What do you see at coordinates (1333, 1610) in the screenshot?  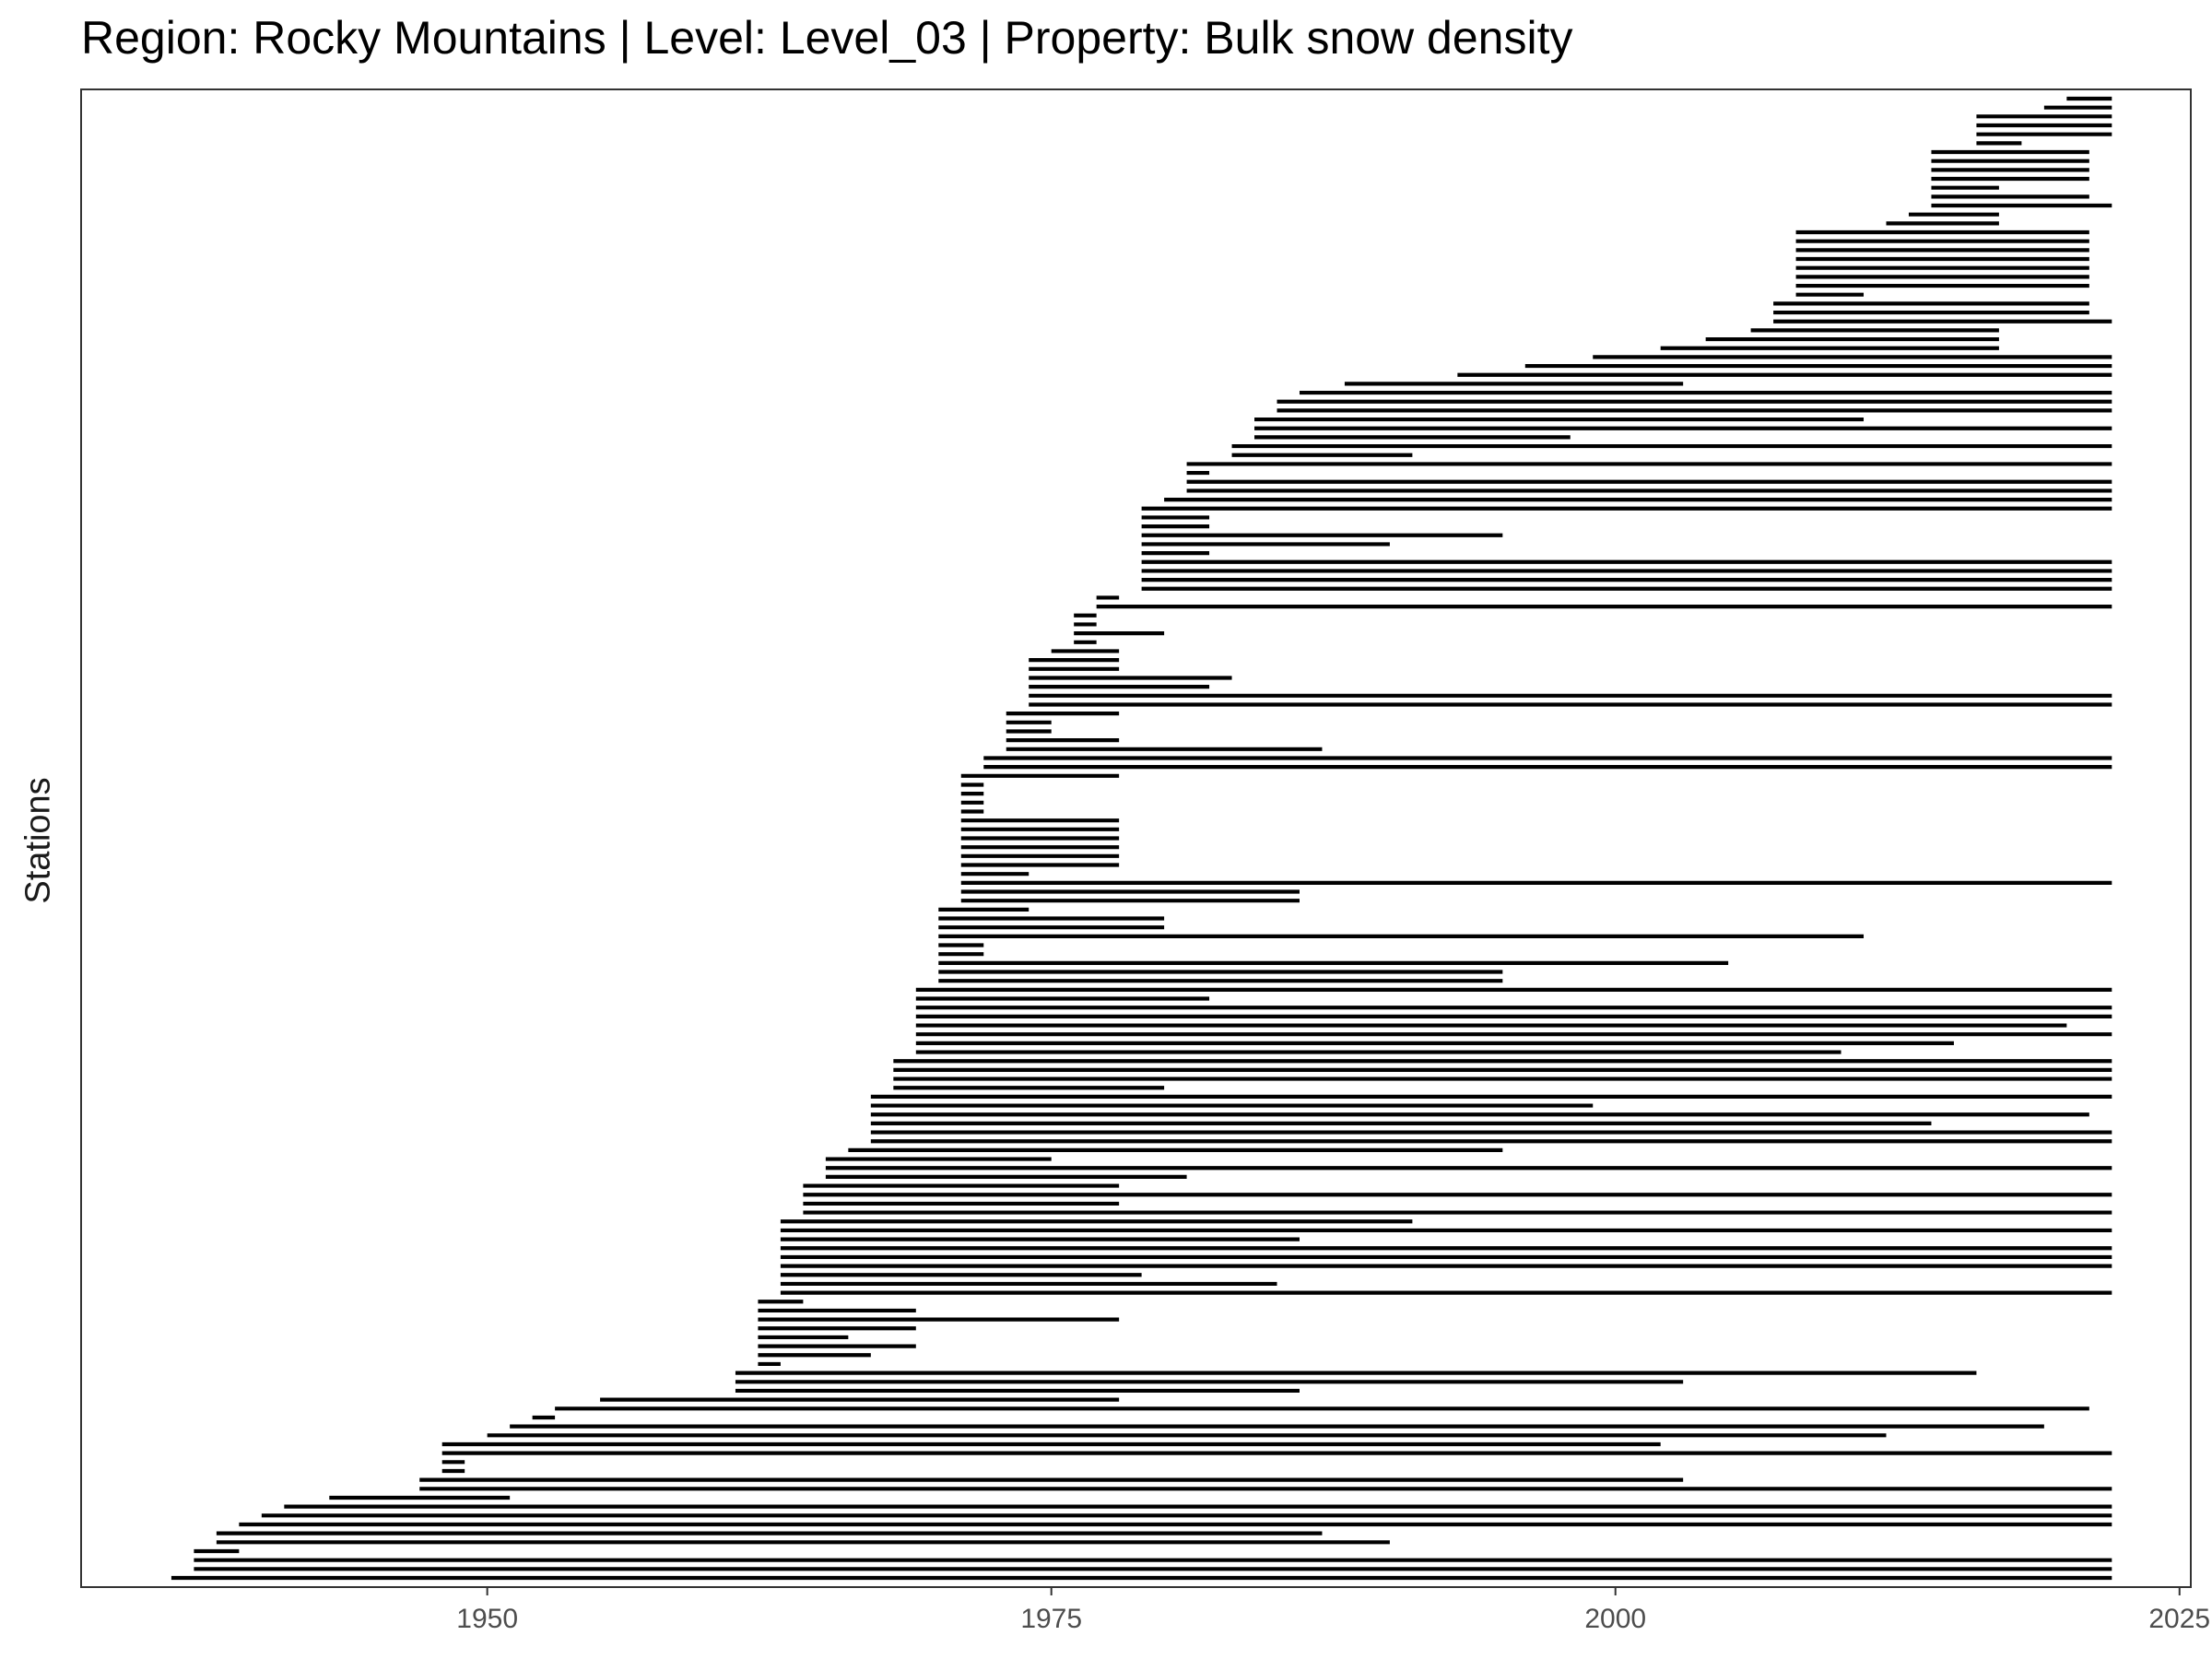 I see `x-axis: 1950 1975 2000 2025` at bounding box center [1333, 1610].